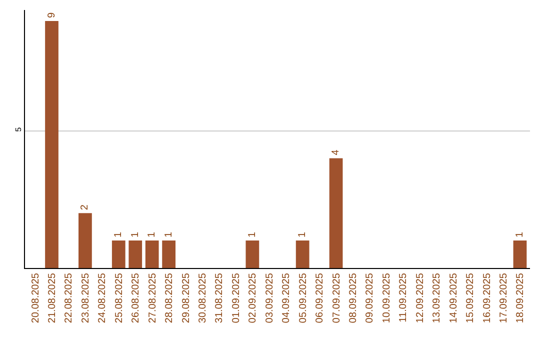 The image size is (540, 340). Describe the element at coordinates (18, 129) in the screenshot. I see `y-tick-label: 5` at that location.